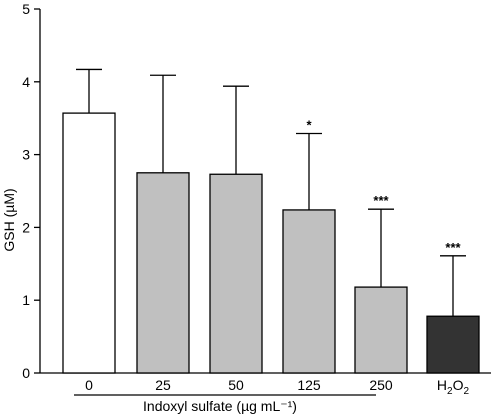  What do you see at coordinates (236, 385) in the screenshot?
I see `x-tick-label: 50` at bounding box center [236, 385].